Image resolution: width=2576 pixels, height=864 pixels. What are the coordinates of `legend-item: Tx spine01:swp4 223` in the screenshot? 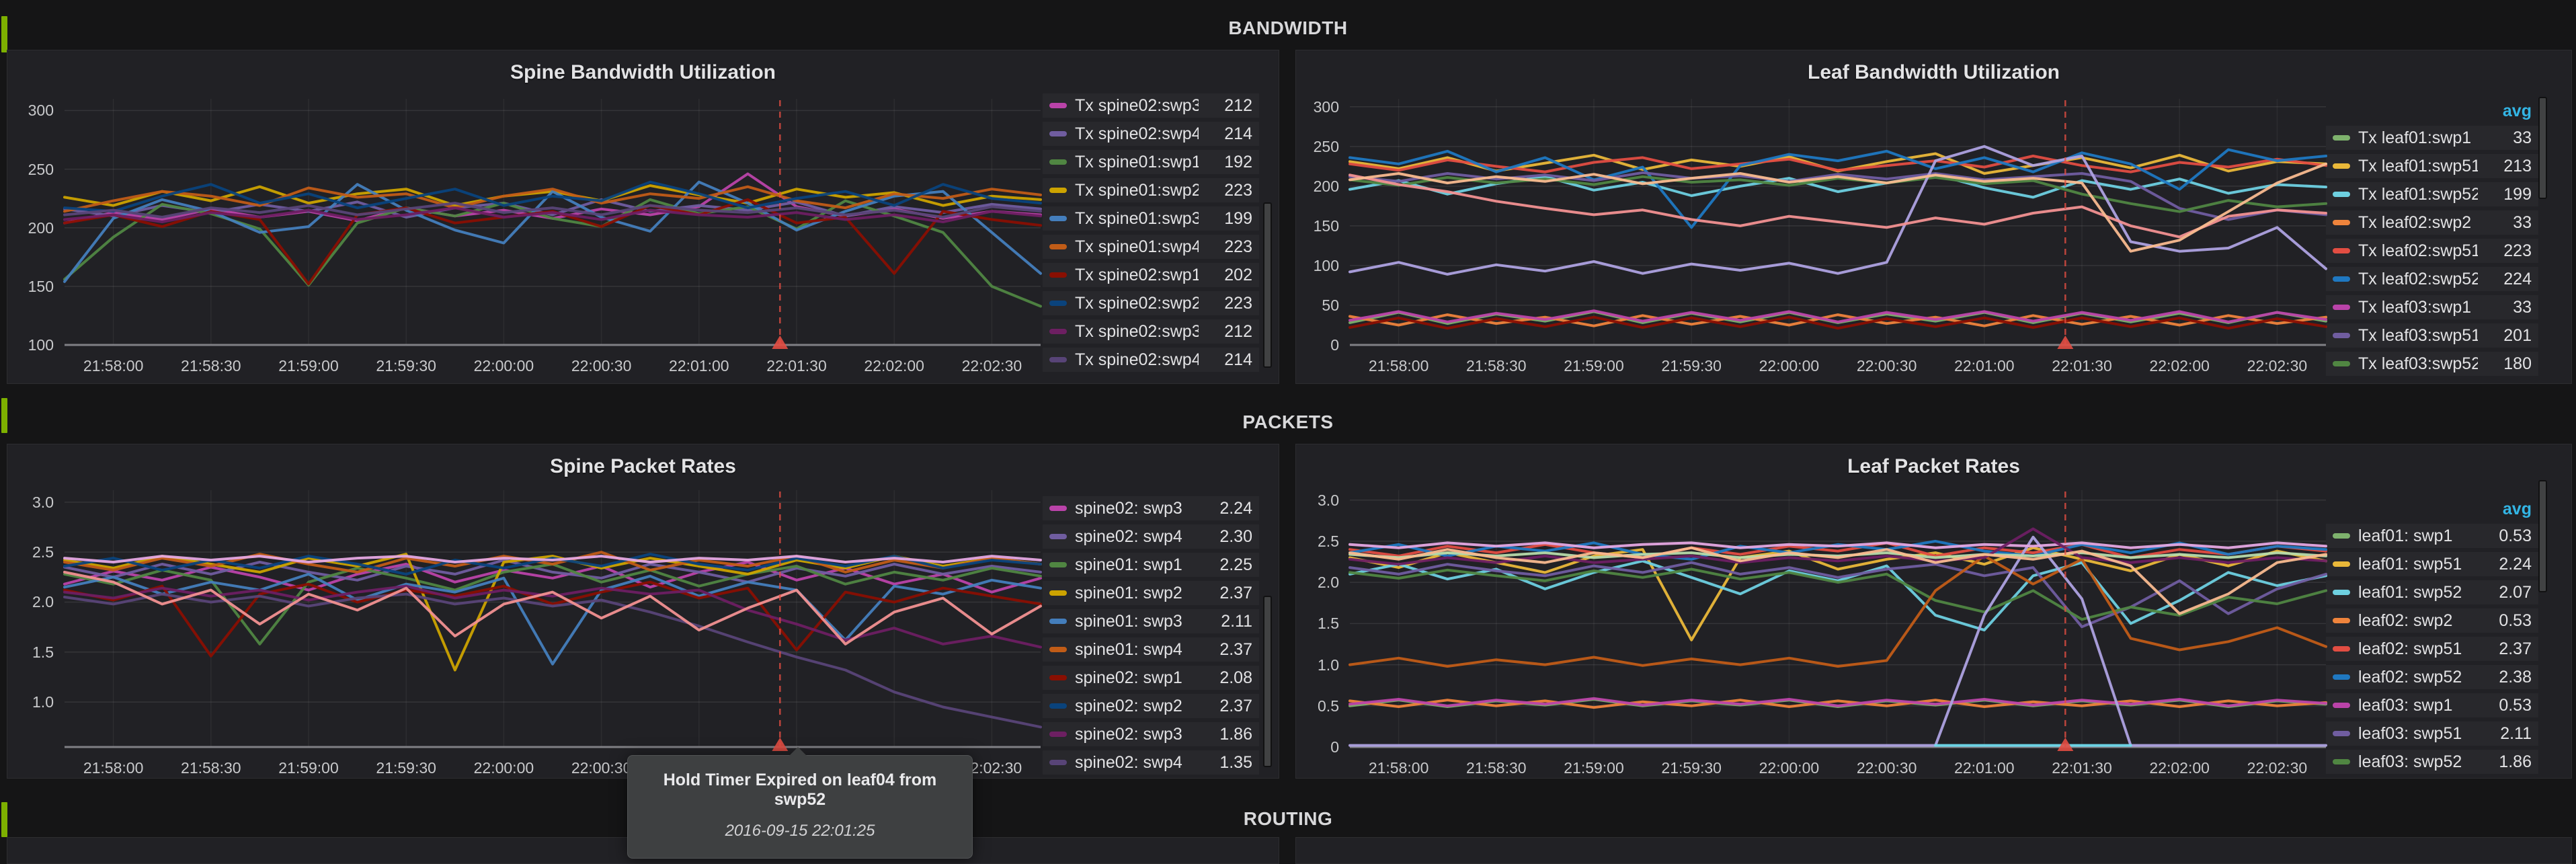 It's located at (1151, 247).